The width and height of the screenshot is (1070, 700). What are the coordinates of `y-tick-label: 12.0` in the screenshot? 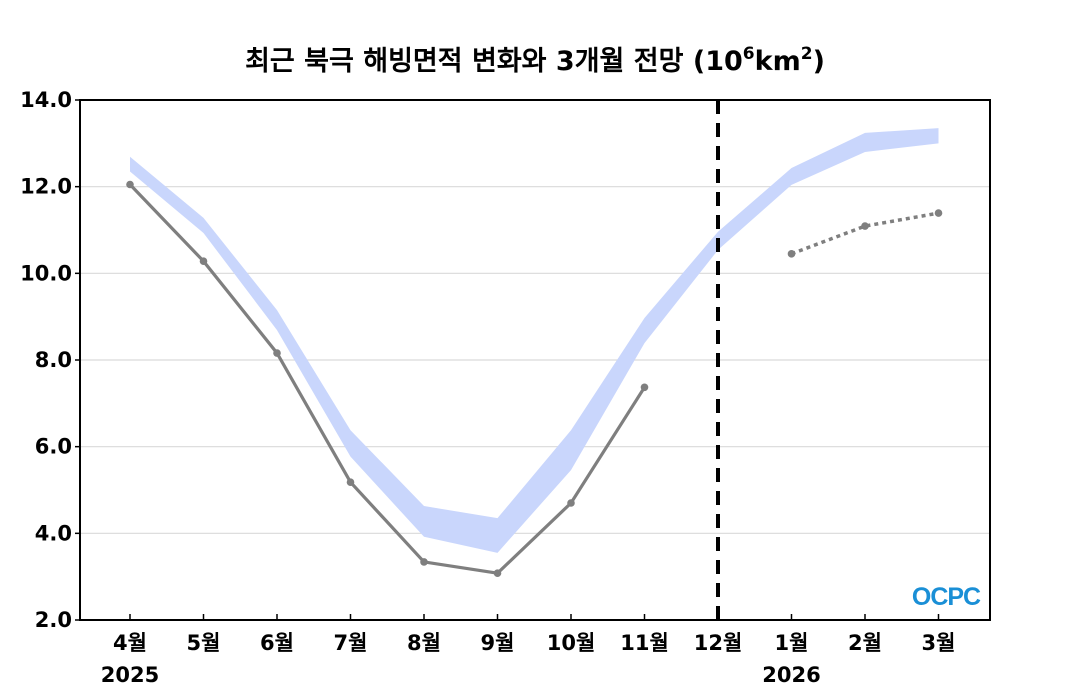 It's located at (46, 187).